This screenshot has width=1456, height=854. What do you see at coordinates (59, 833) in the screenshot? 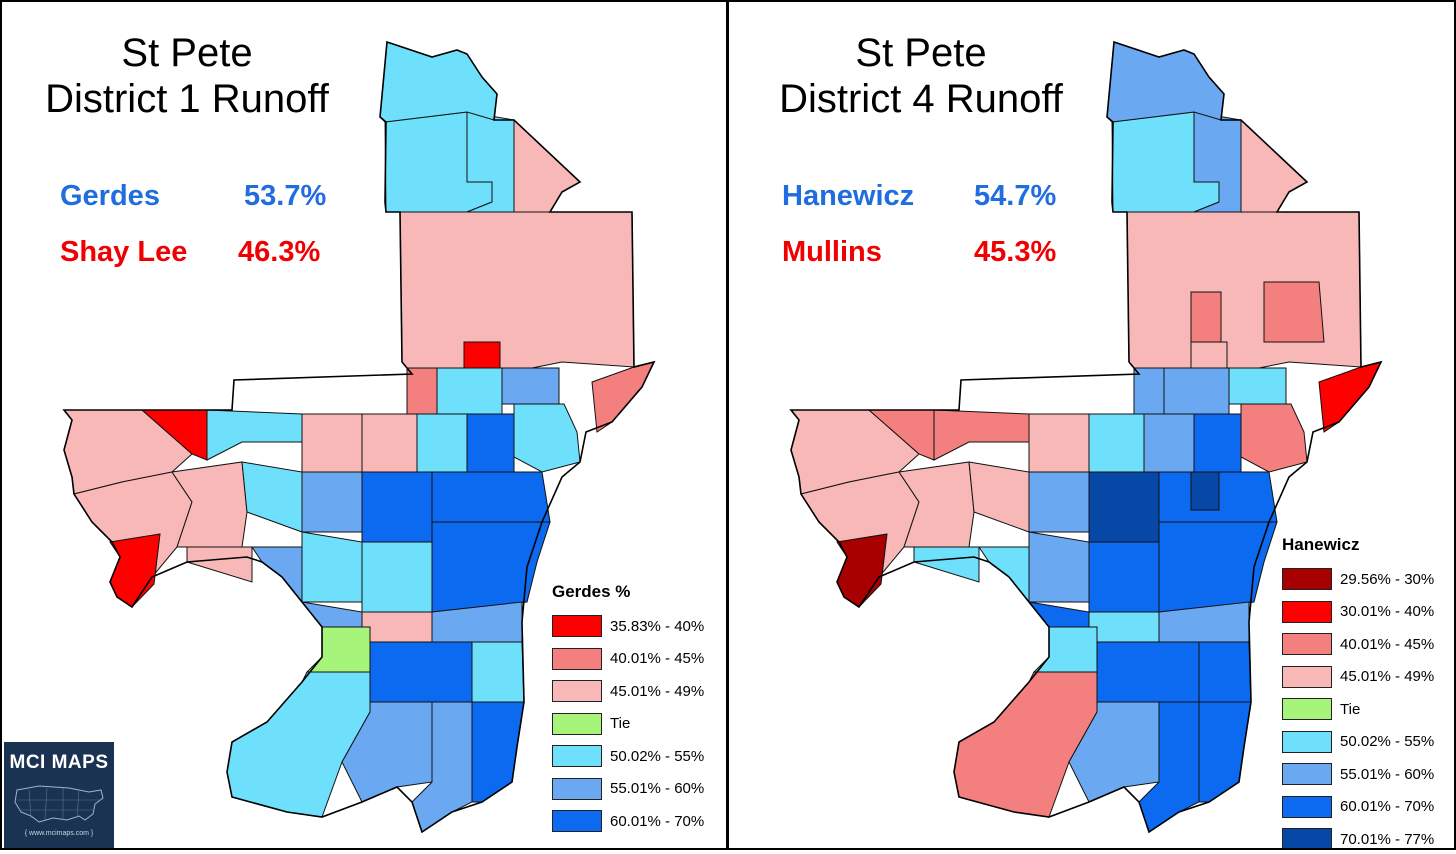
I see `logo-url: { www.mcimaps.com }` at bounding box center [59, 833].